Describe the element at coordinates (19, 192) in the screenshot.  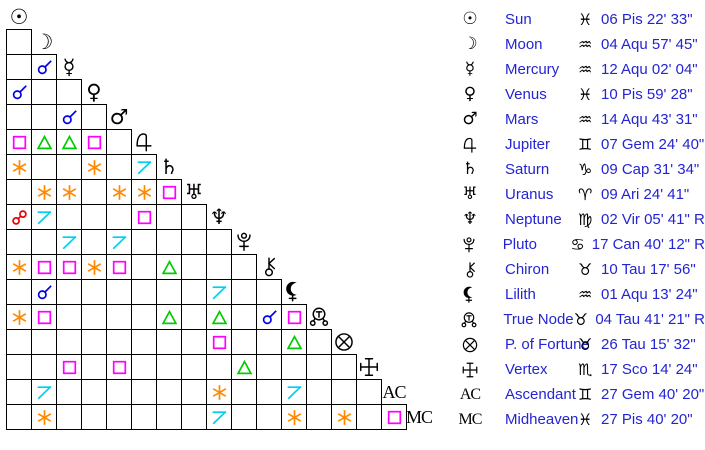
I see `aspect-cell-uranus-sun` at that location.